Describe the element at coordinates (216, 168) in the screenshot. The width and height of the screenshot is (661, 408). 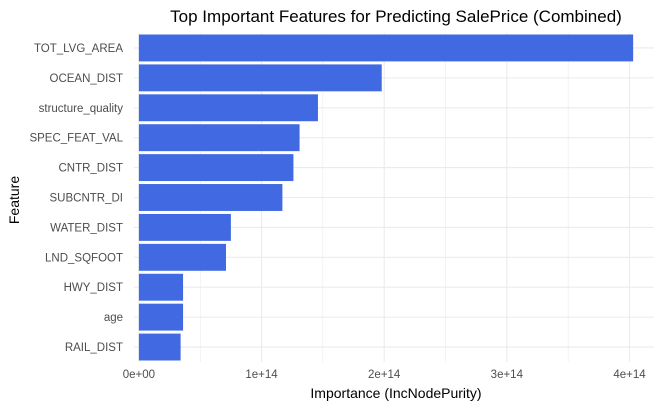
I see `bar-cntr-dist` at that location.